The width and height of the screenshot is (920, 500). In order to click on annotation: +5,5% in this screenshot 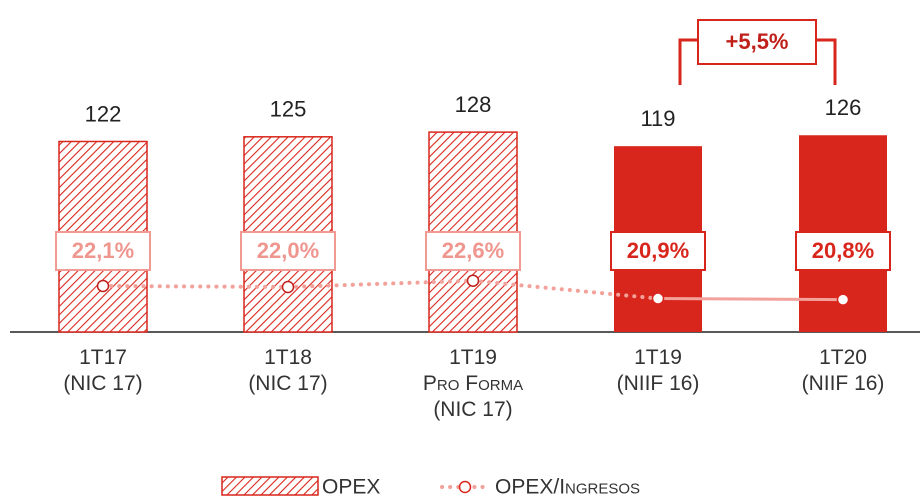, I will do `click(757, 41)`.